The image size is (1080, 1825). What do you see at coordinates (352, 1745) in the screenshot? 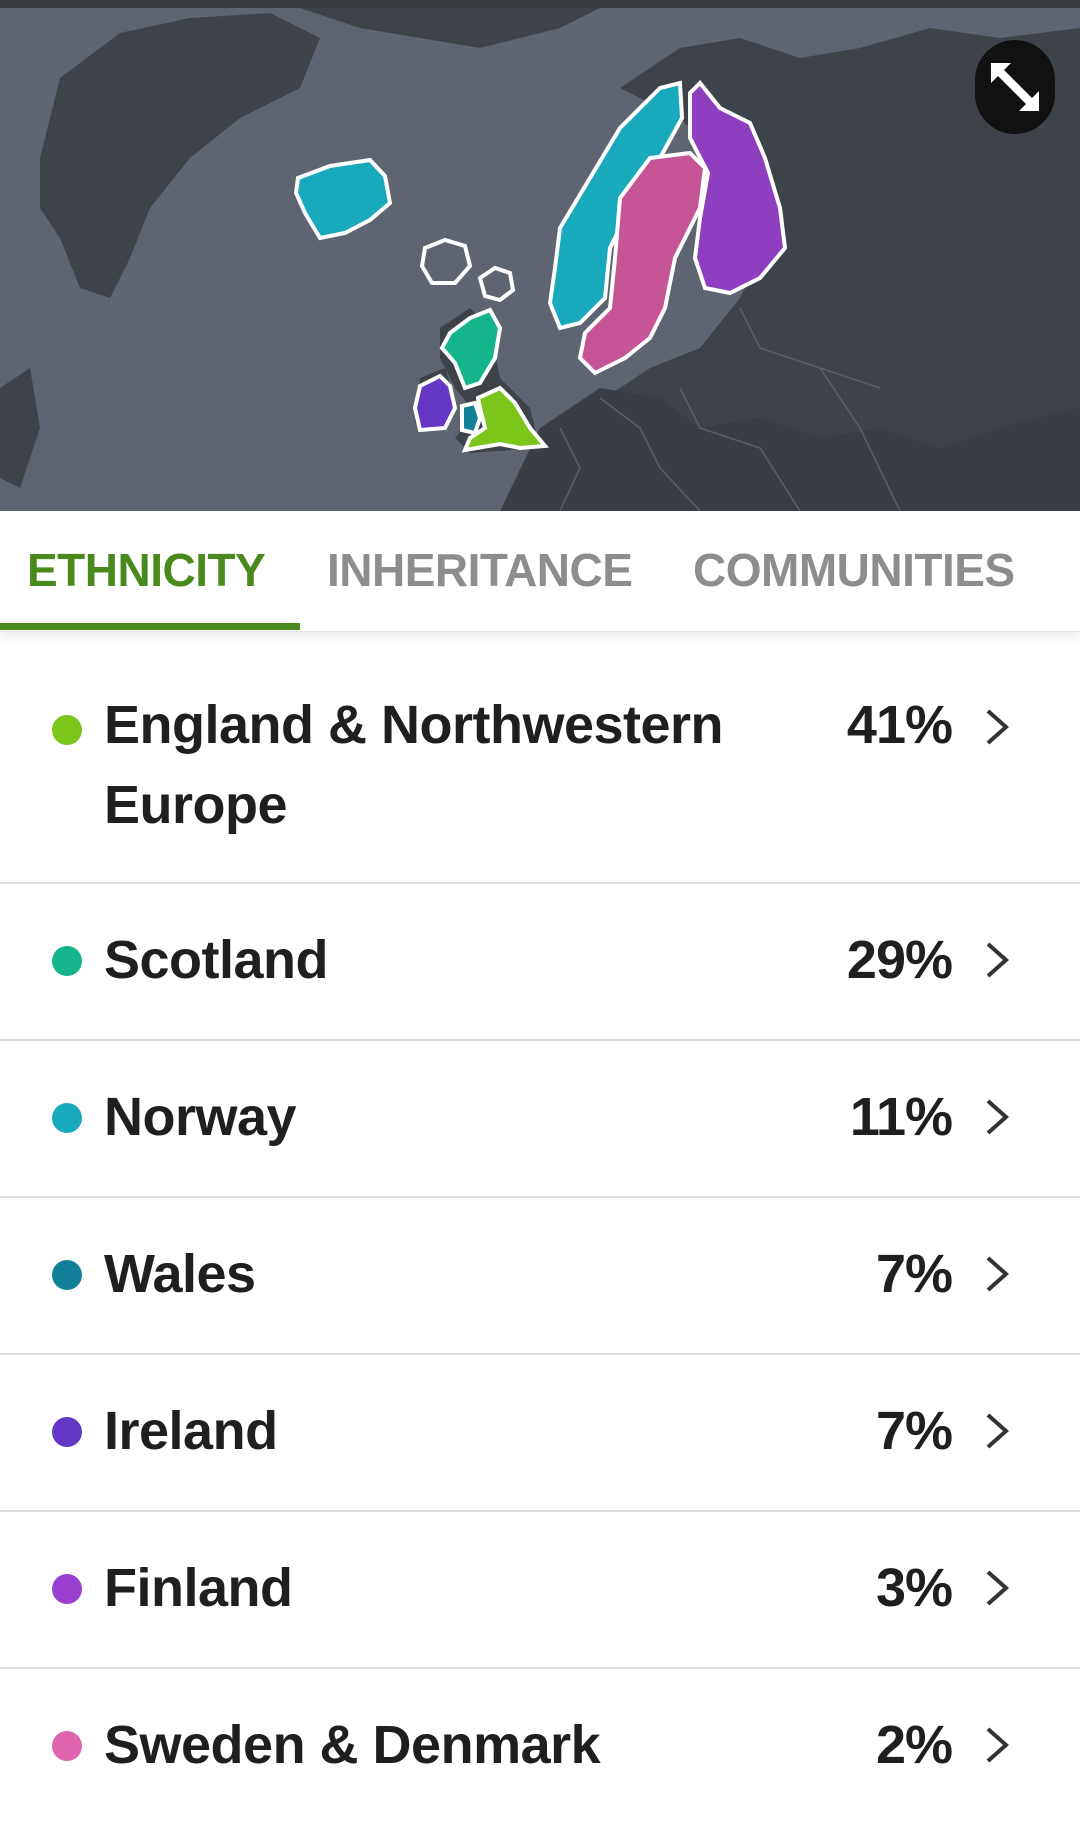
I see `region-name: Sweden & Denmark` at bounding box center [352, 1745].